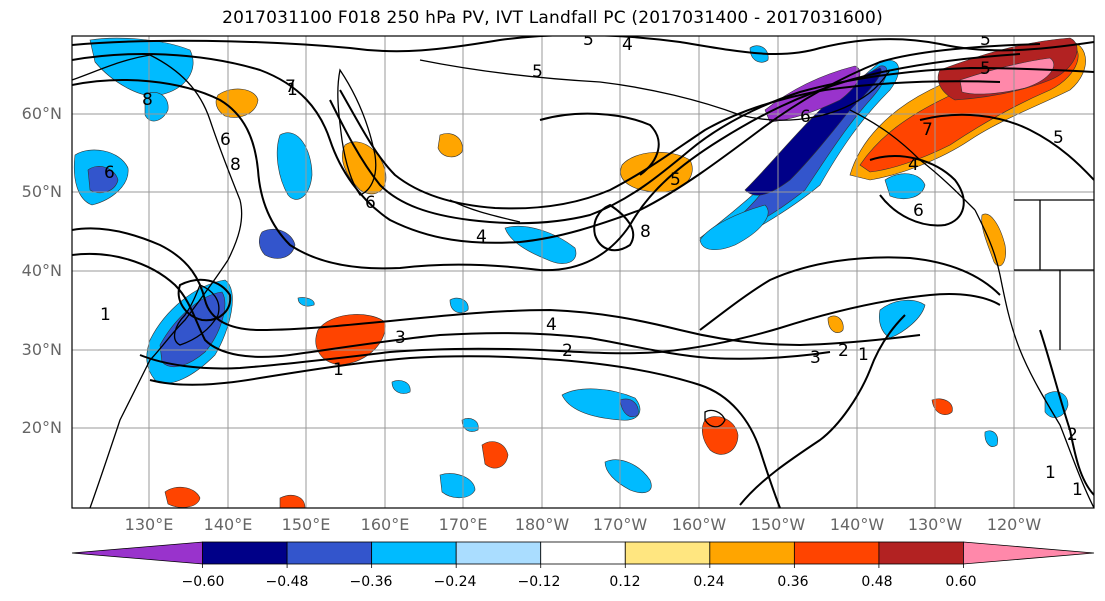 The width and height of the screenshot is (1105, 601). Describe the element at coordinates (203, 582) in the screenshot. I see `colorbar-tick-label: −0.60` at that location.